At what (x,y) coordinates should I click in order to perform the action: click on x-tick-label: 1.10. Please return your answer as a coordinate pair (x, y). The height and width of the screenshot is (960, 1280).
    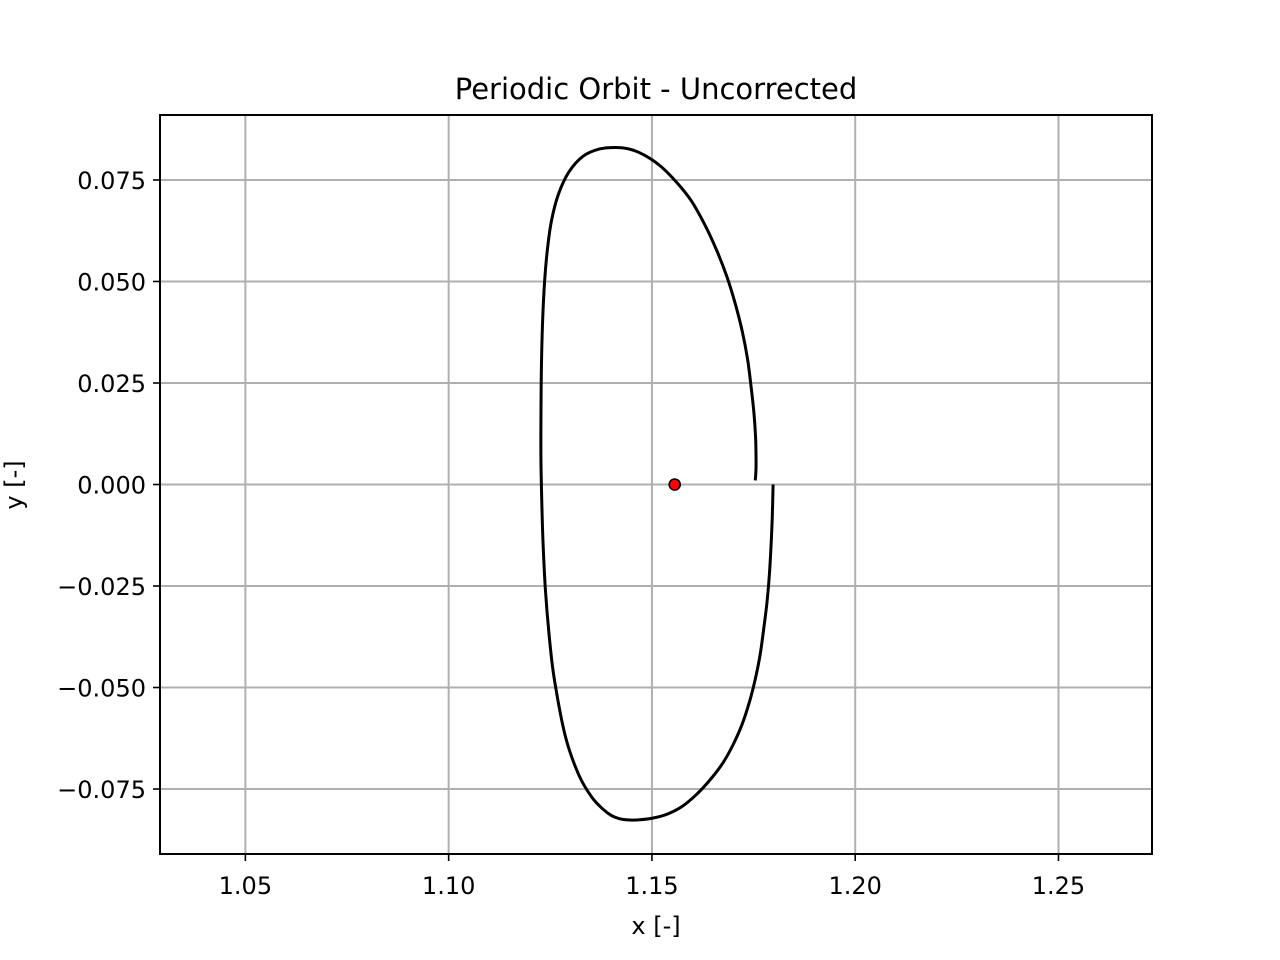
    Looking at the image, I should click on (448, 886).